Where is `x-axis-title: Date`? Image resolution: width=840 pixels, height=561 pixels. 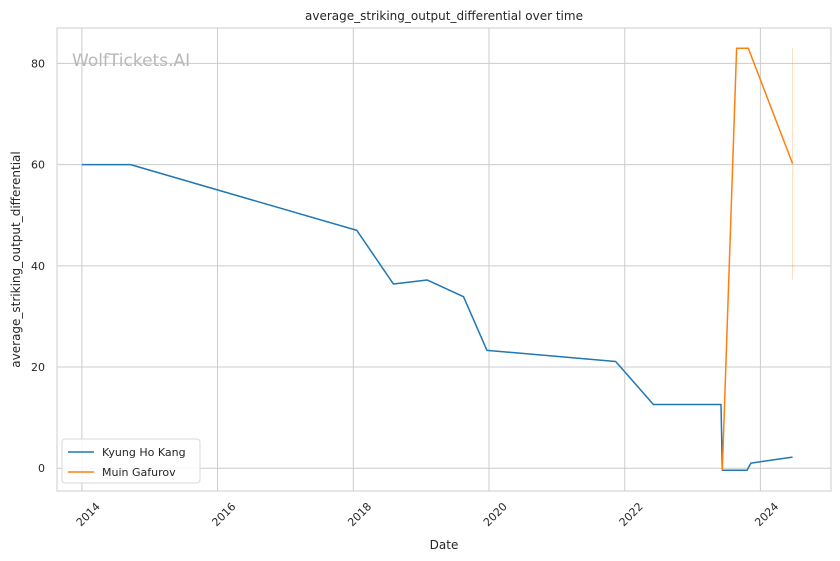
x-axis-title: Date is located at coordinates (444, 545).